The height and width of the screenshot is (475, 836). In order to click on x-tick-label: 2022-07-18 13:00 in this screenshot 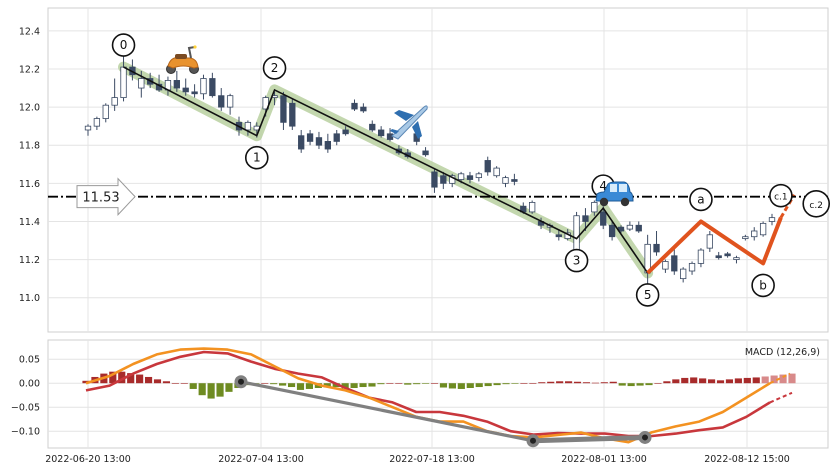, I will do `click(432, 459)`.